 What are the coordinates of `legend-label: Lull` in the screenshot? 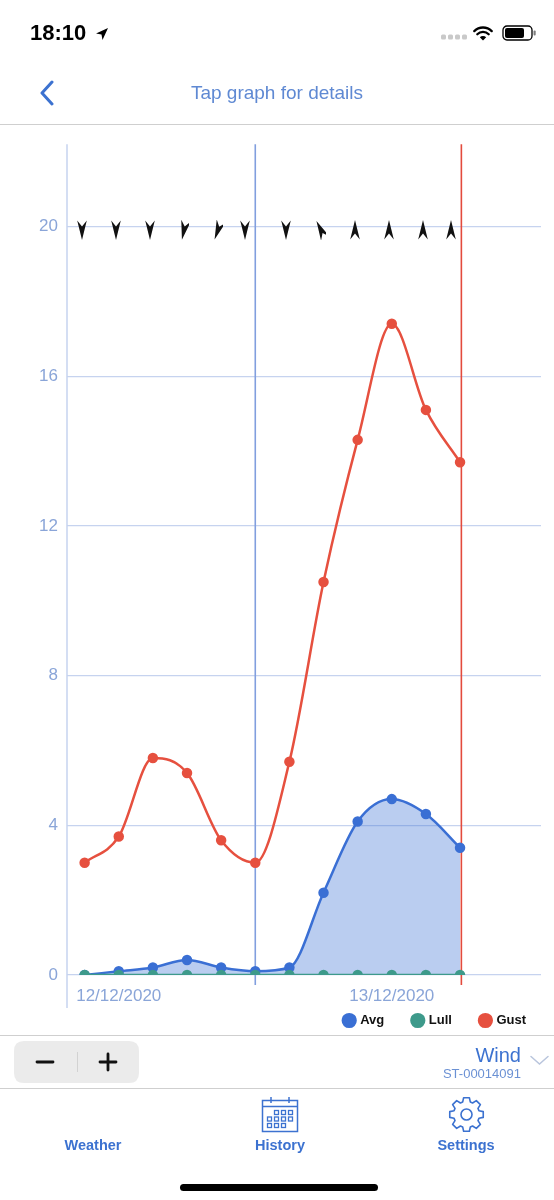 It's located at (440, 1020).